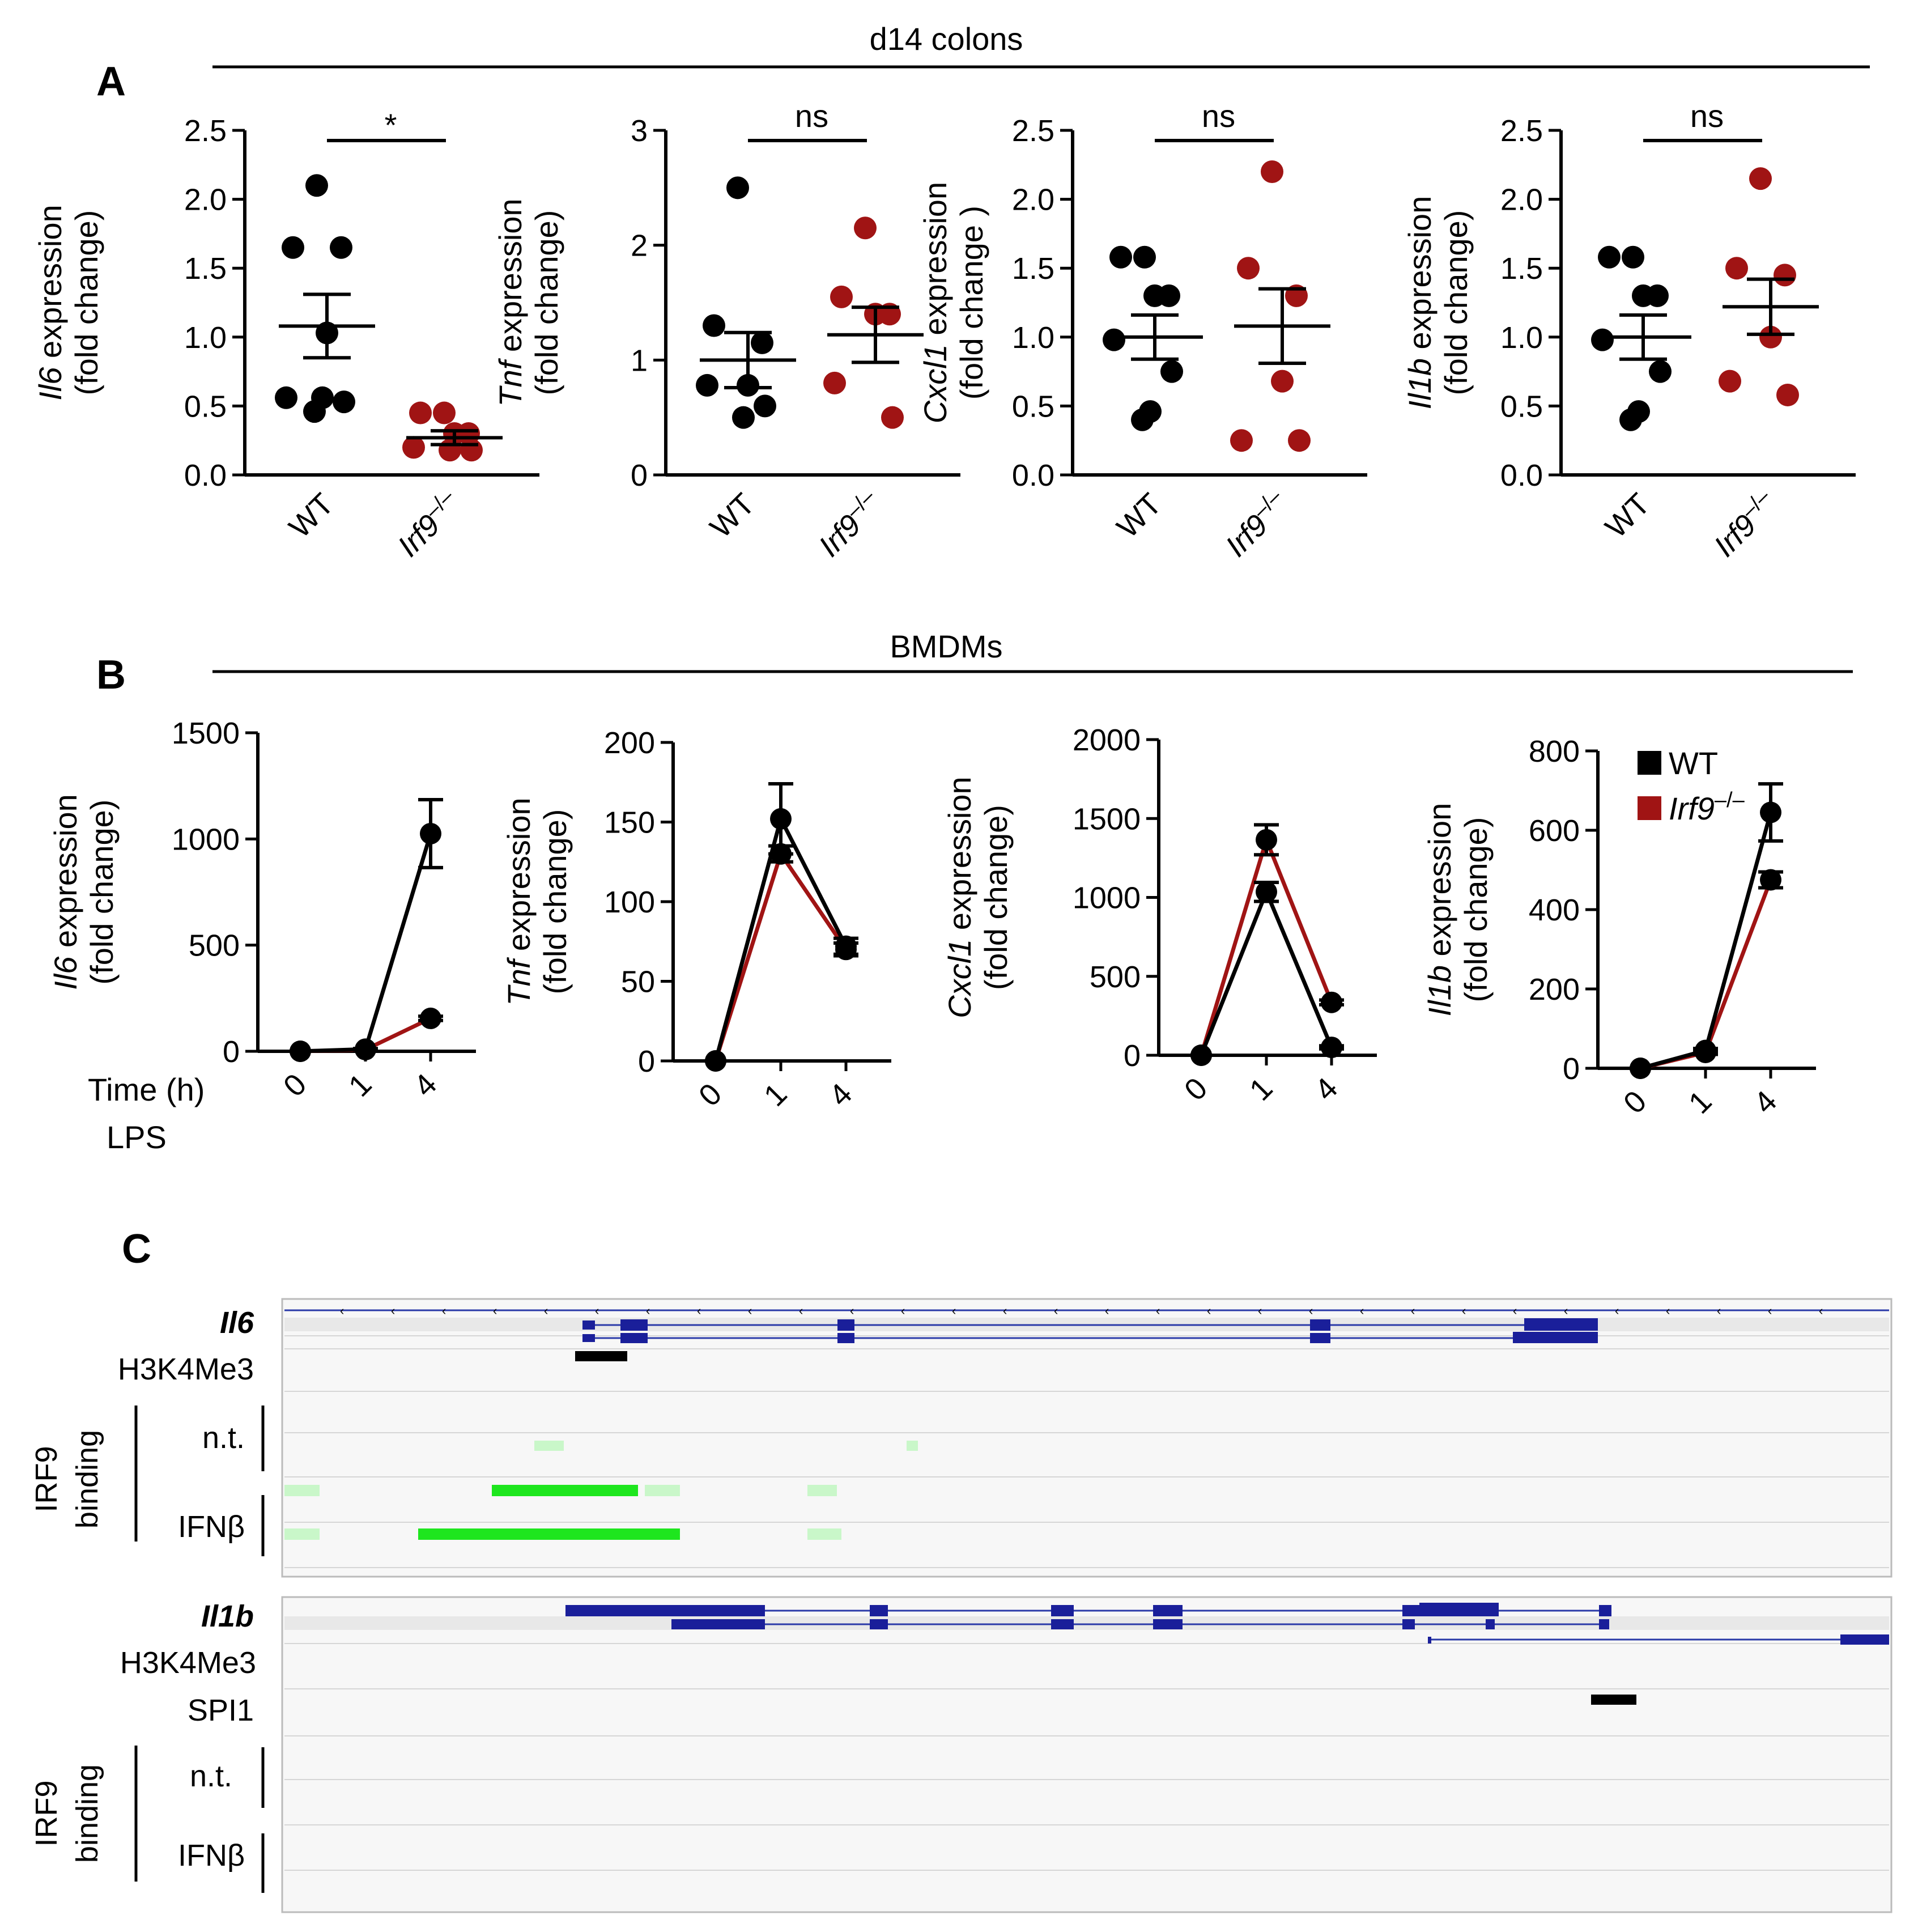 Image resolution: width=1918 pixels, height=1932 pixels. Describe the element at coordinates (46, 1479) in the screenshot. I see `il6-irf9-label: IRF9` at that location.